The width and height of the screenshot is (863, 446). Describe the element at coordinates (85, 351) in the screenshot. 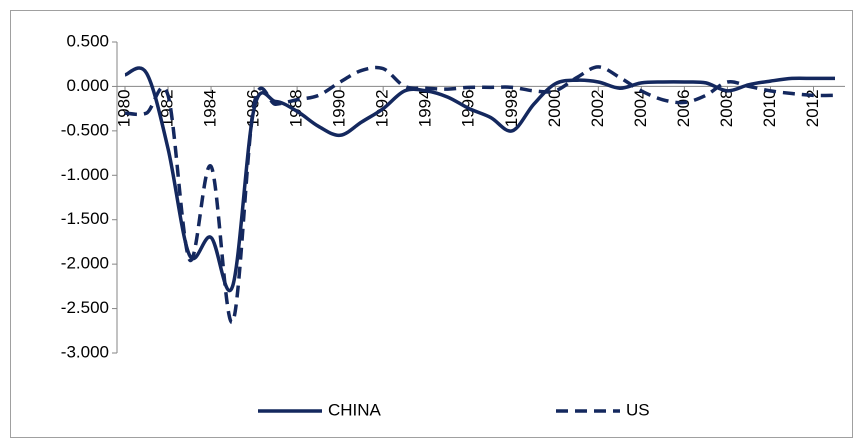

I see `y-tick-label: -3.000` at that location.